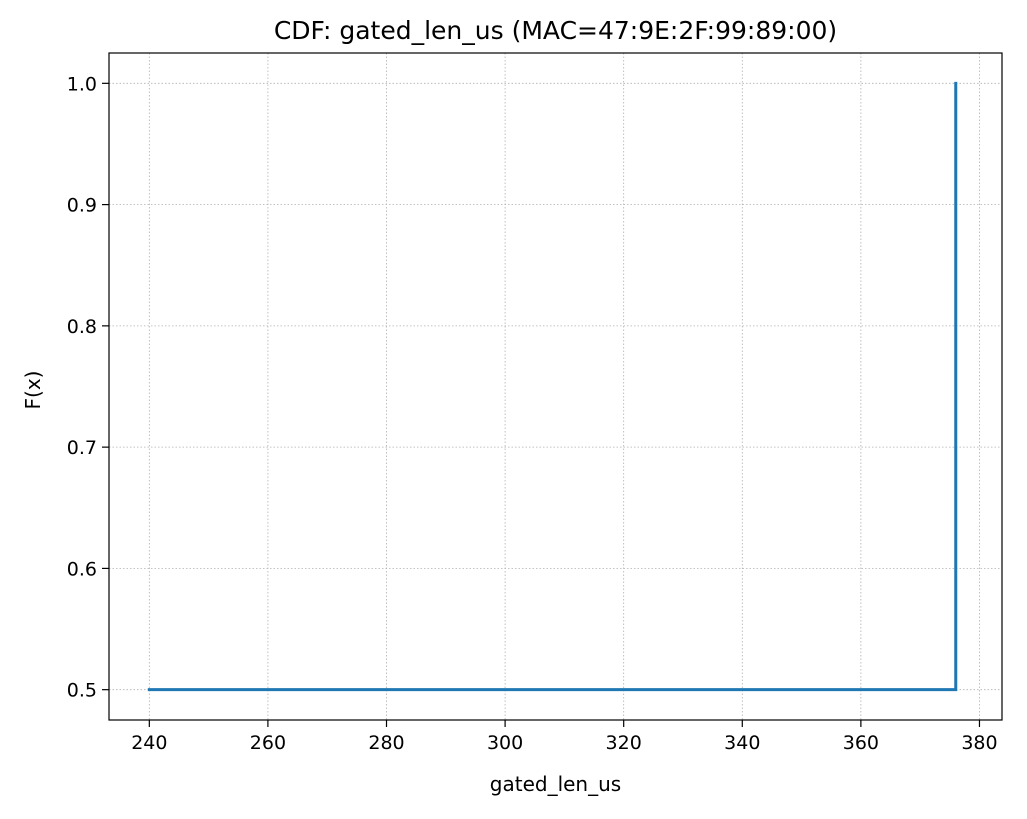 The image size is (1027, 819). I want to click on y-tick-label: 1.0, so click(82, 84).